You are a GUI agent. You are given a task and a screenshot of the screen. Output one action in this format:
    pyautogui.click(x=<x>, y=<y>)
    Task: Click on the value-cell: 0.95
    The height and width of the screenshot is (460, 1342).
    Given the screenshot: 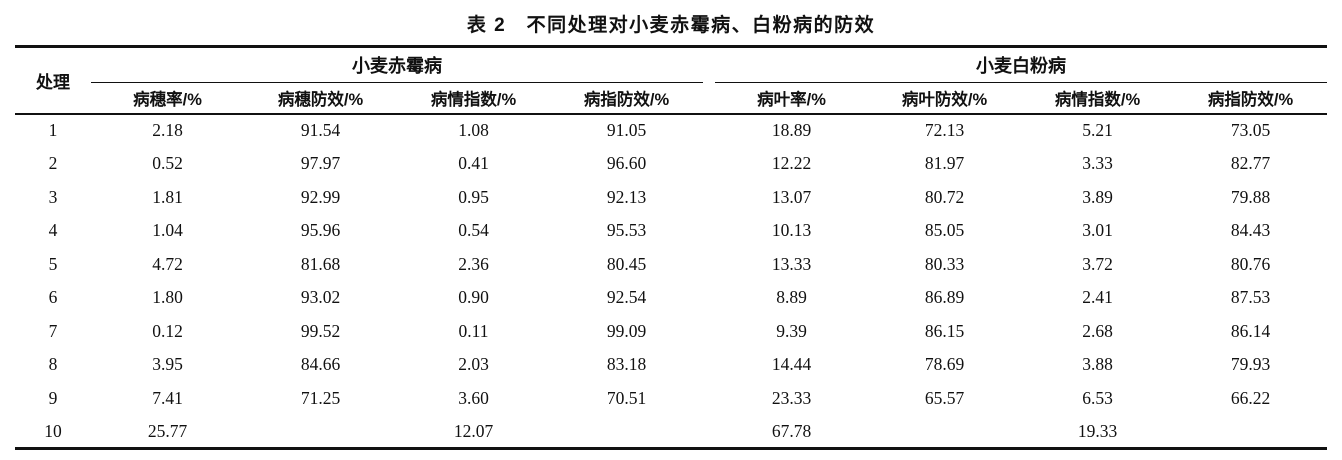 What is the action you would take?
    pyautogui.click(x=473, y=196)
    